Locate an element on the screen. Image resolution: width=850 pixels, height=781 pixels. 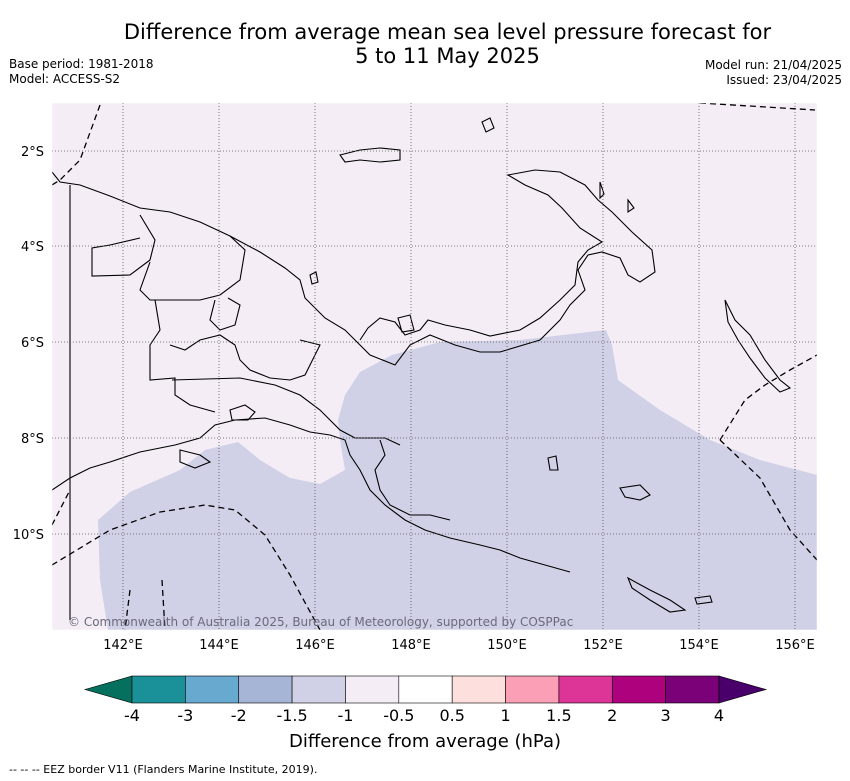
issued-date: Issued: 23/04/2025 is located at coordinates (784, 80).